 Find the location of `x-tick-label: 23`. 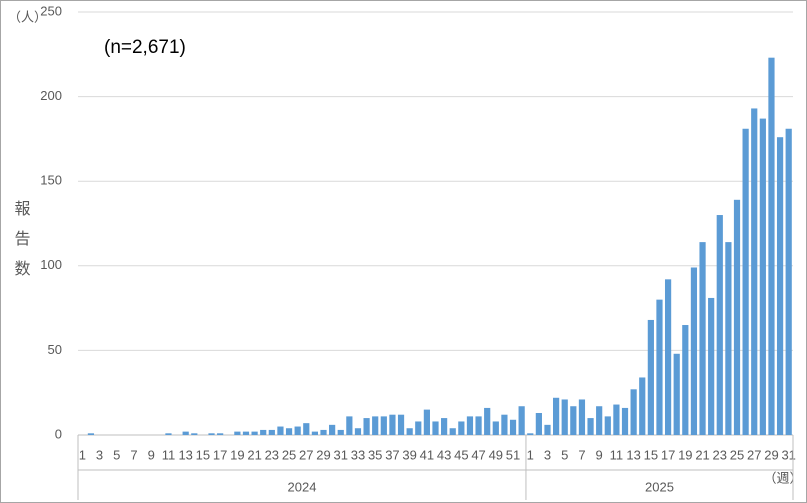

x-tick-label: 23 is located at coordinates (272, 454).